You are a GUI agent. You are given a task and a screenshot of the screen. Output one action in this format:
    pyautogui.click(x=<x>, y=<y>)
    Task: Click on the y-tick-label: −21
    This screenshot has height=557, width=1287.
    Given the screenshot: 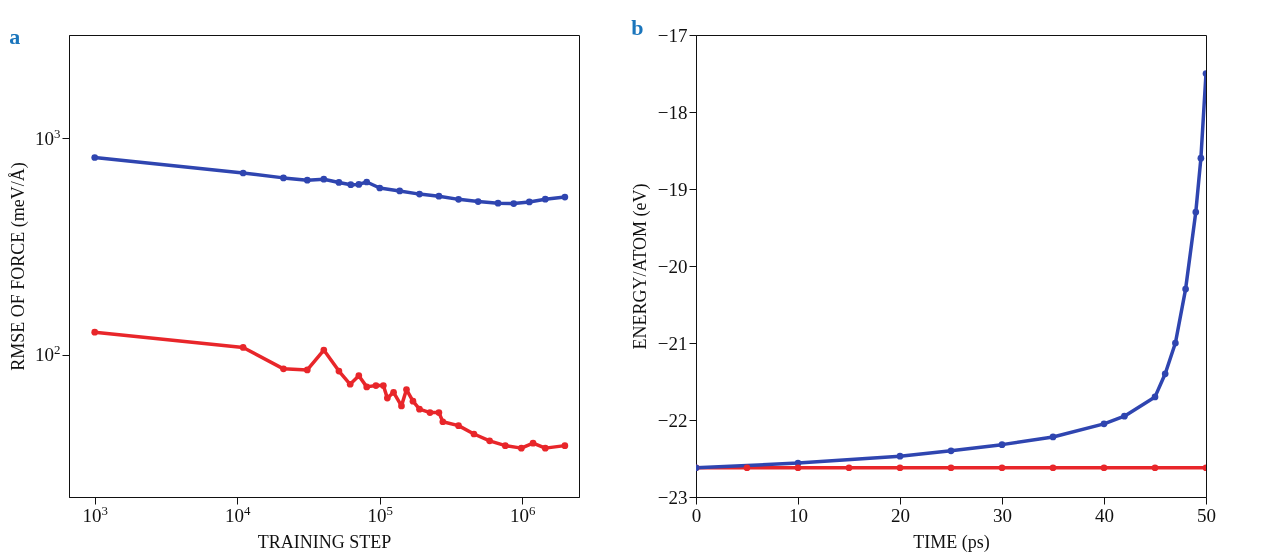 What is the action you would take?
    pyautogui.click(x=672, y=343)
    